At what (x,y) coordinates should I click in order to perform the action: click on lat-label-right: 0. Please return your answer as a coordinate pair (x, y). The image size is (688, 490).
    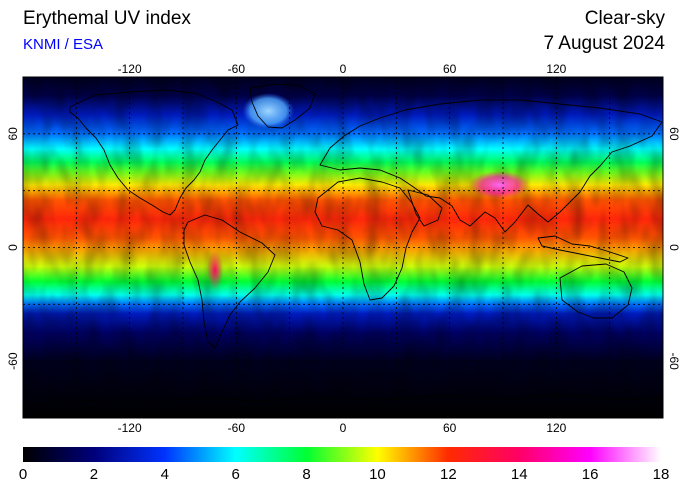
    Looking at the image, I should click on (674, 247).